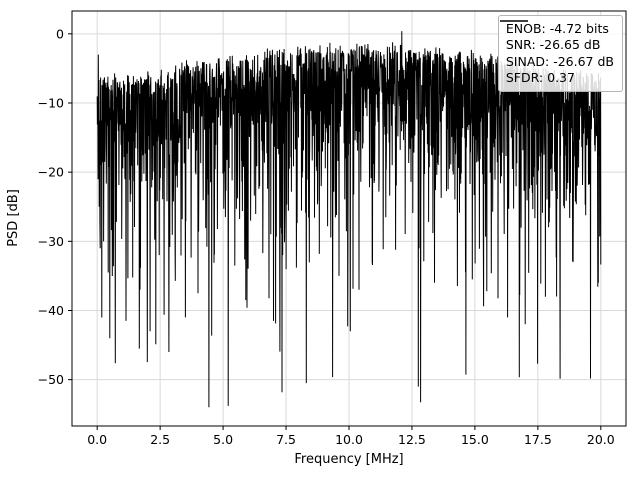 The width and height of the screenshot is (640, 480). Describe the element at coordinates (475, 439) in the screenshot. I see `x-tick-label: 15.0` at that location.